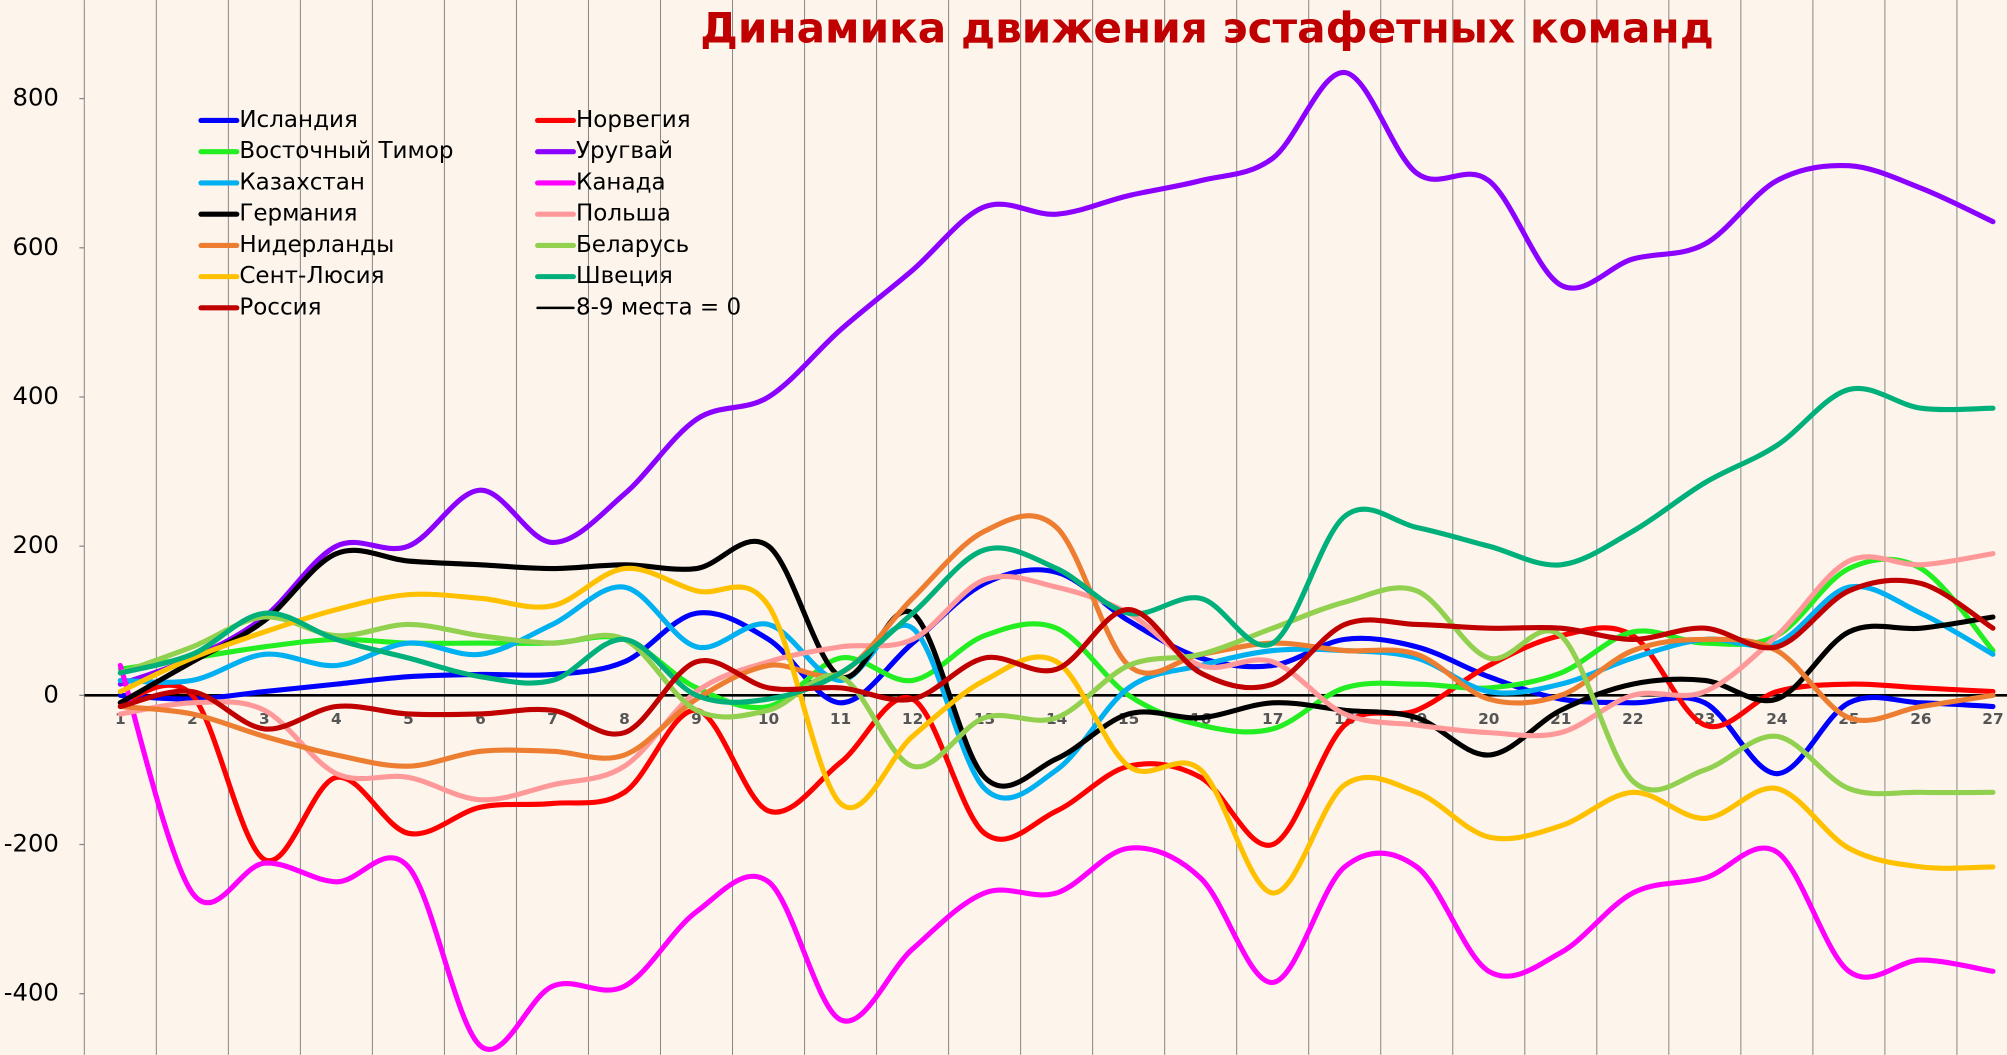 The height and width of the screenshot is (1055, 2007). I want to click on x-tick-label: 4, so click(336, 719).